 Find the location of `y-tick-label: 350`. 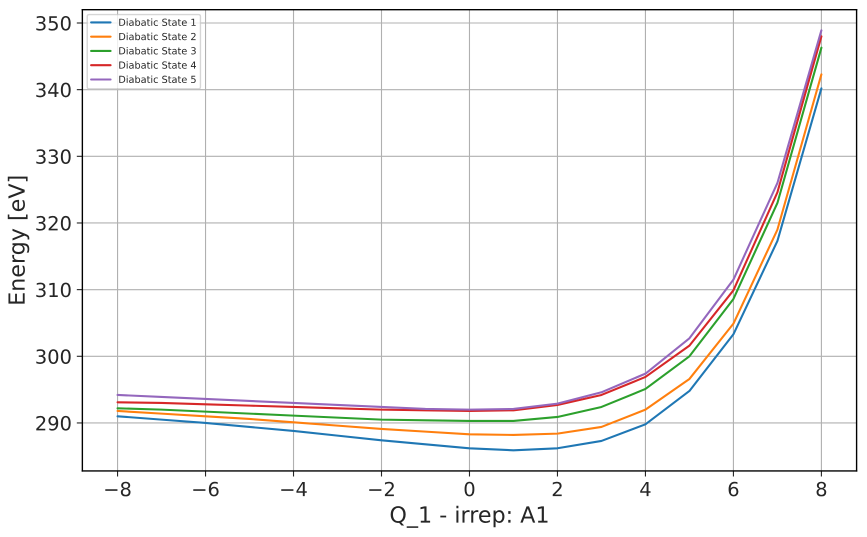

y-tick-label: 350 is located at coordinates (53, 23).